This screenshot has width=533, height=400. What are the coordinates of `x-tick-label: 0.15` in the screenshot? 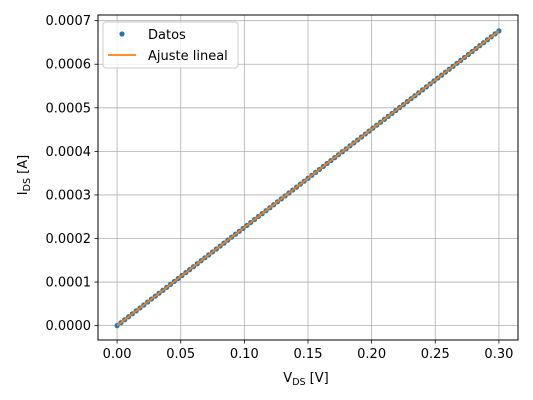 It's located at (308, 354).